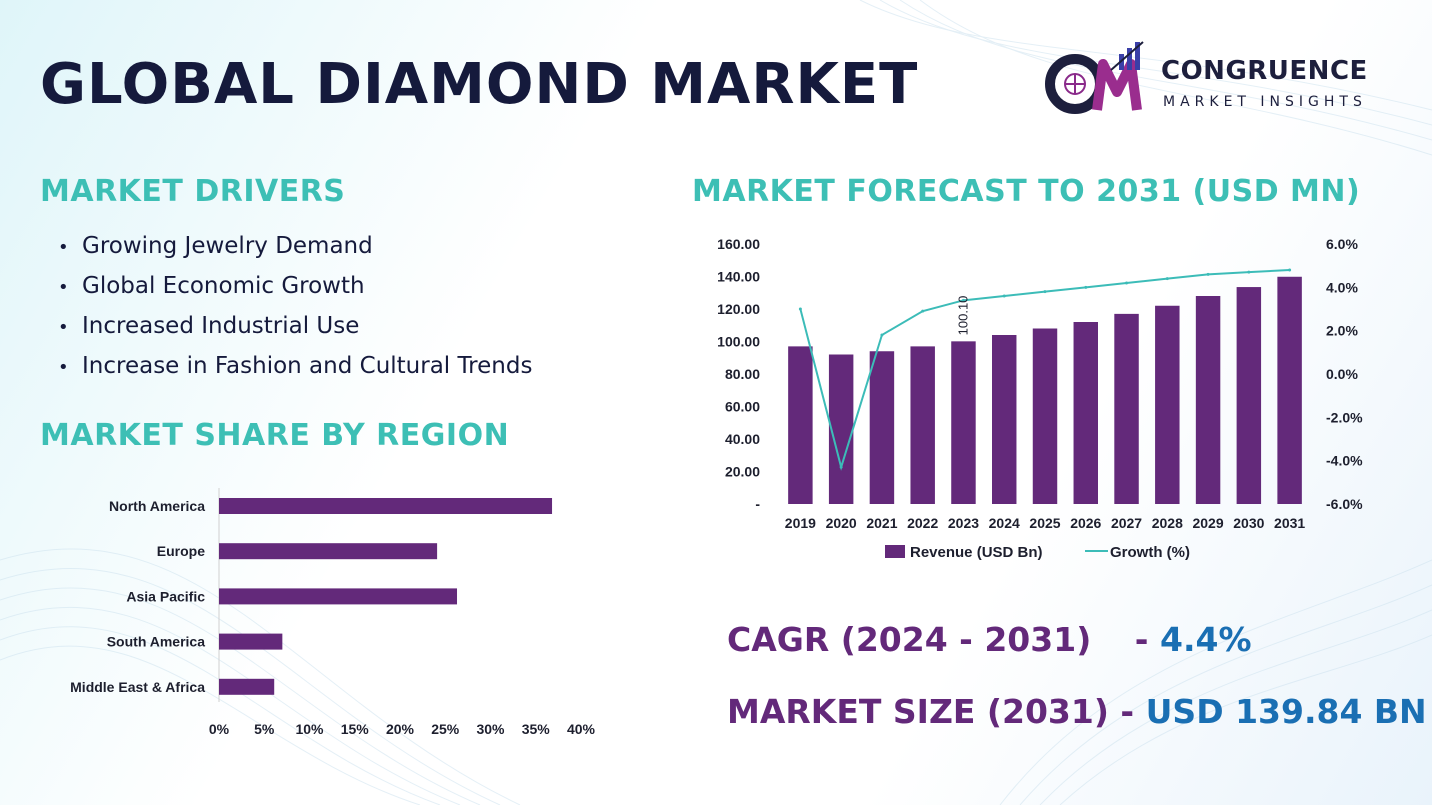 This screenshot has width=1432, height=805. I want to click on y-right-tick-label: -2.0%, so click(1344, 417).